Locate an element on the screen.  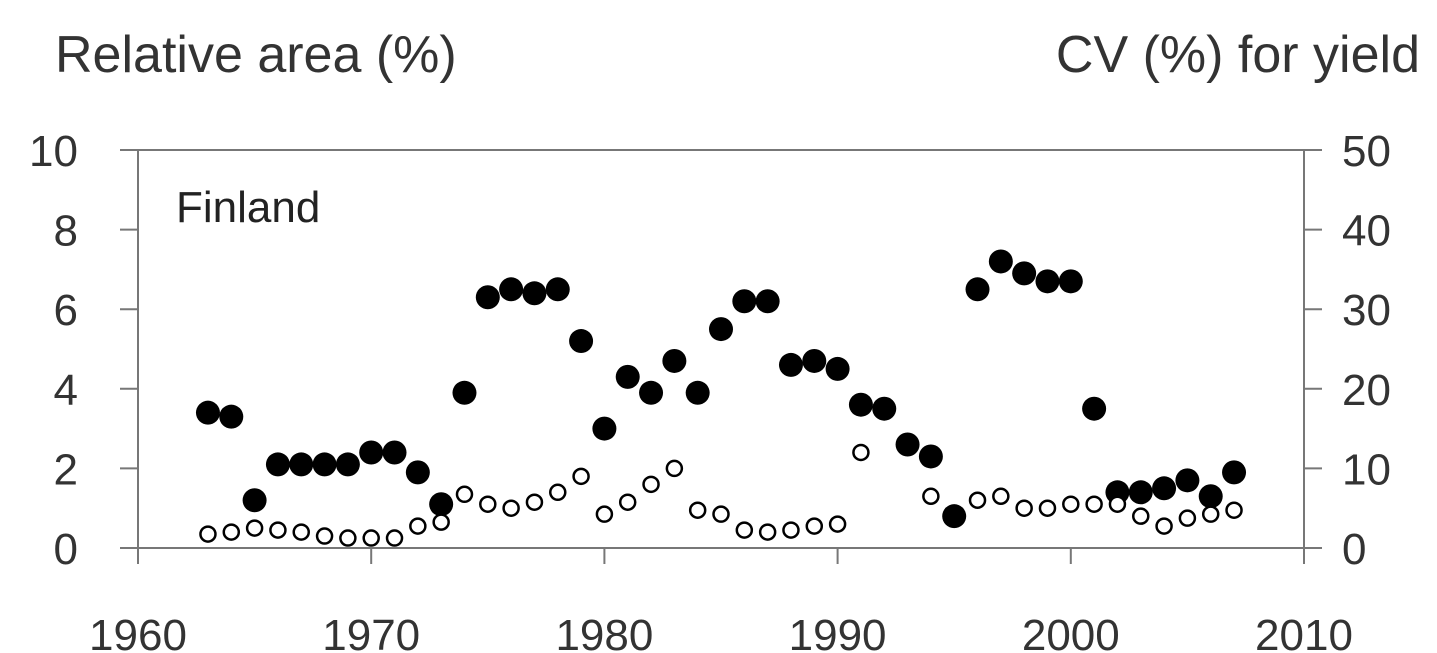
right-y-tick-label: 50 is located at coordinates (1366, 151).